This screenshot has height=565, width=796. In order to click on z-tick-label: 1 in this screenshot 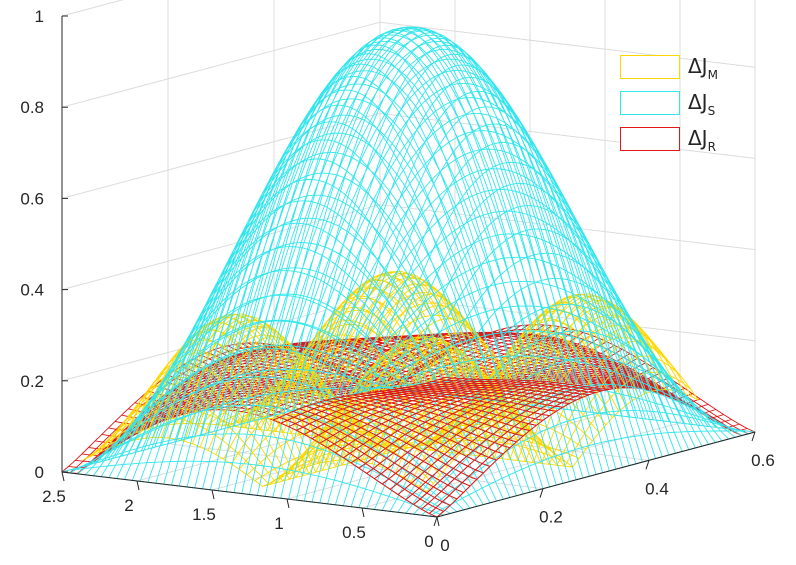, I will do `click(39, 16)`.